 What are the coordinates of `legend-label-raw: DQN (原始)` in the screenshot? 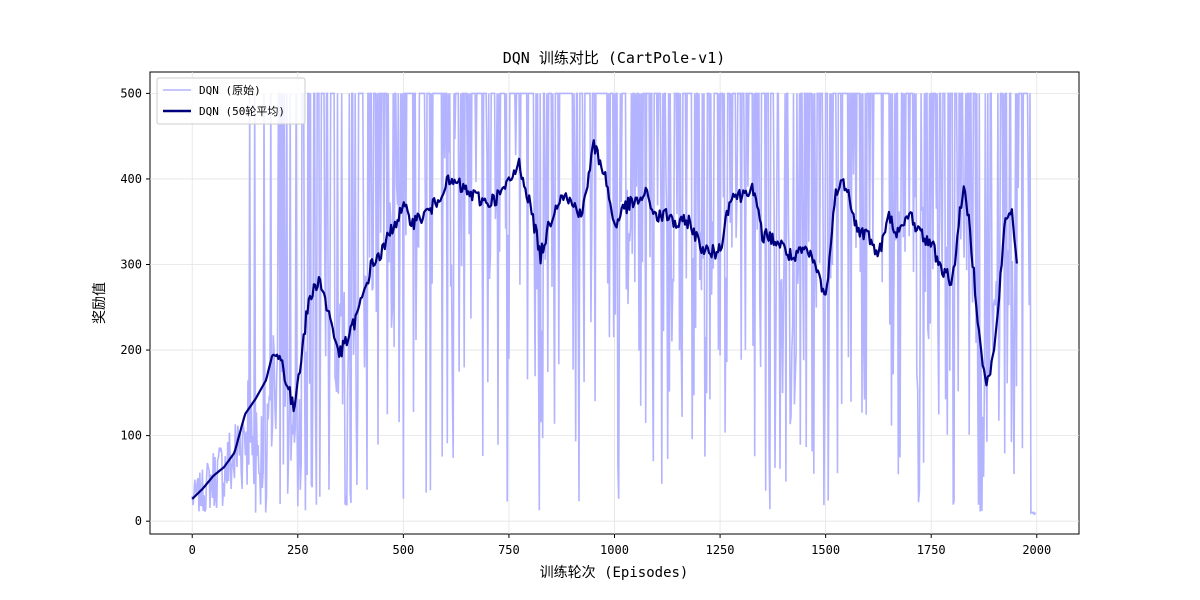 It's located at (230, 90).